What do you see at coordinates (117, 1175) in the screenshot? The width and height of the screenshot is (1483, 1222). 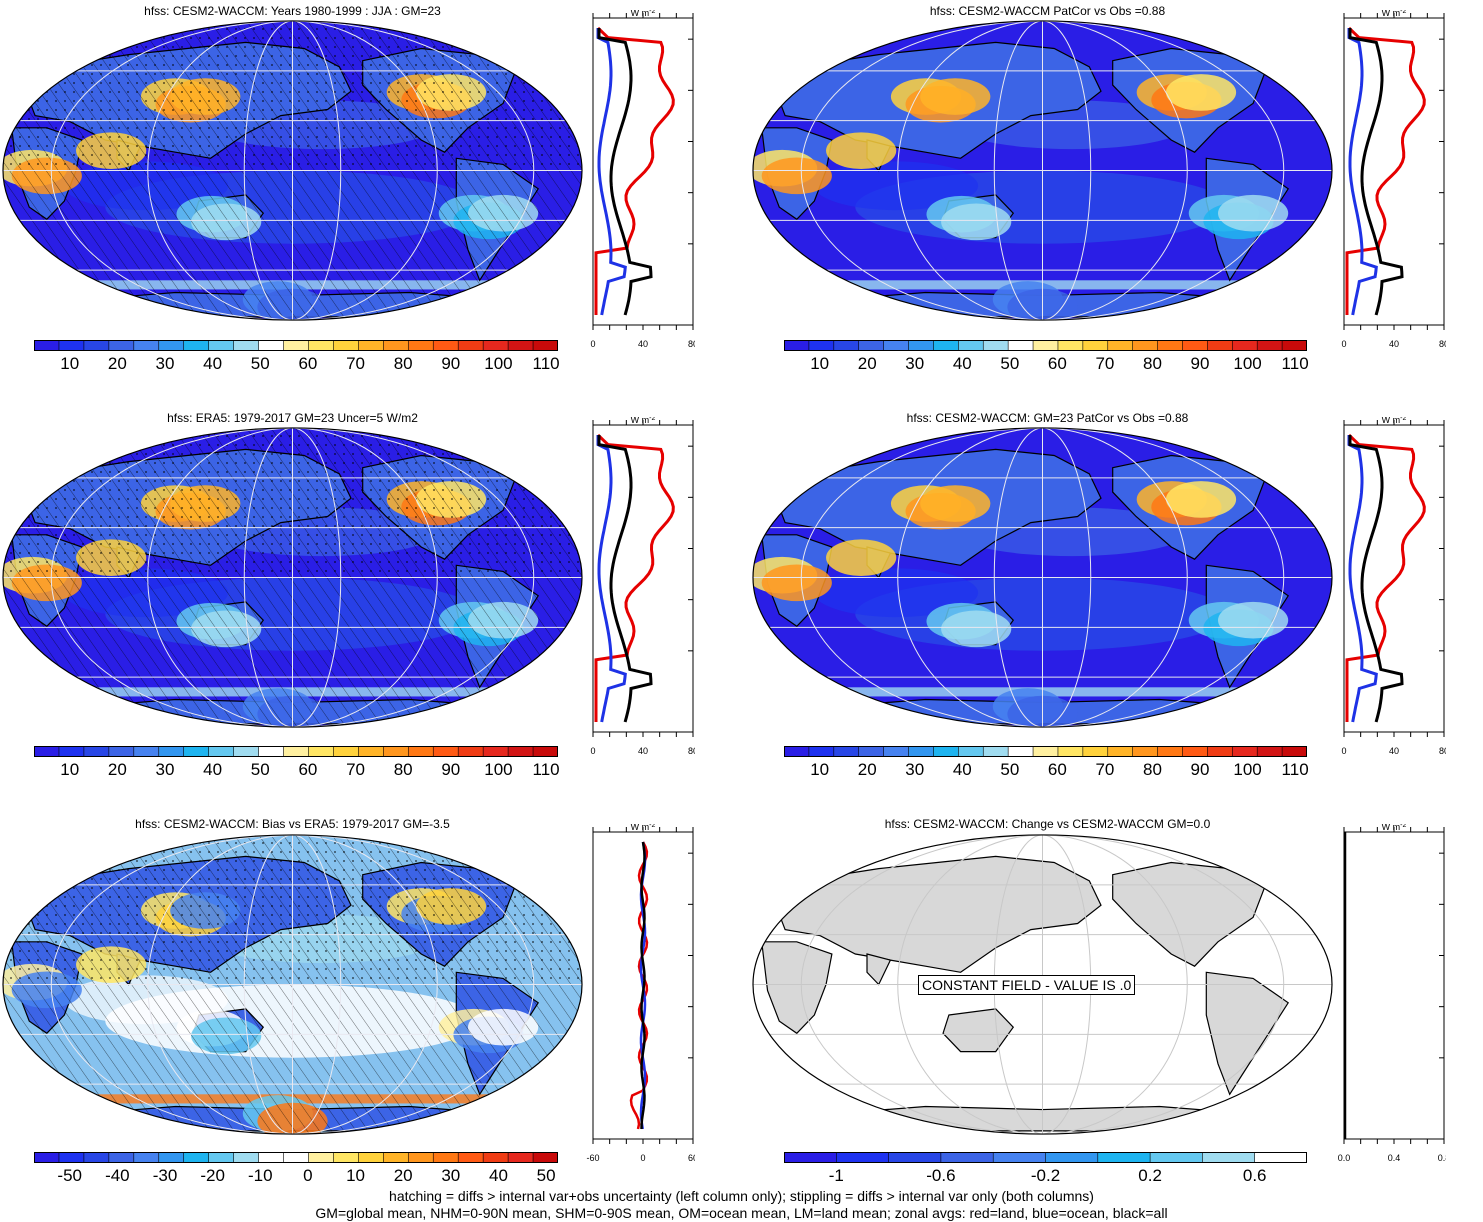 I see `colorbar-tick-label: -40` at bounding box center [117, 1175].